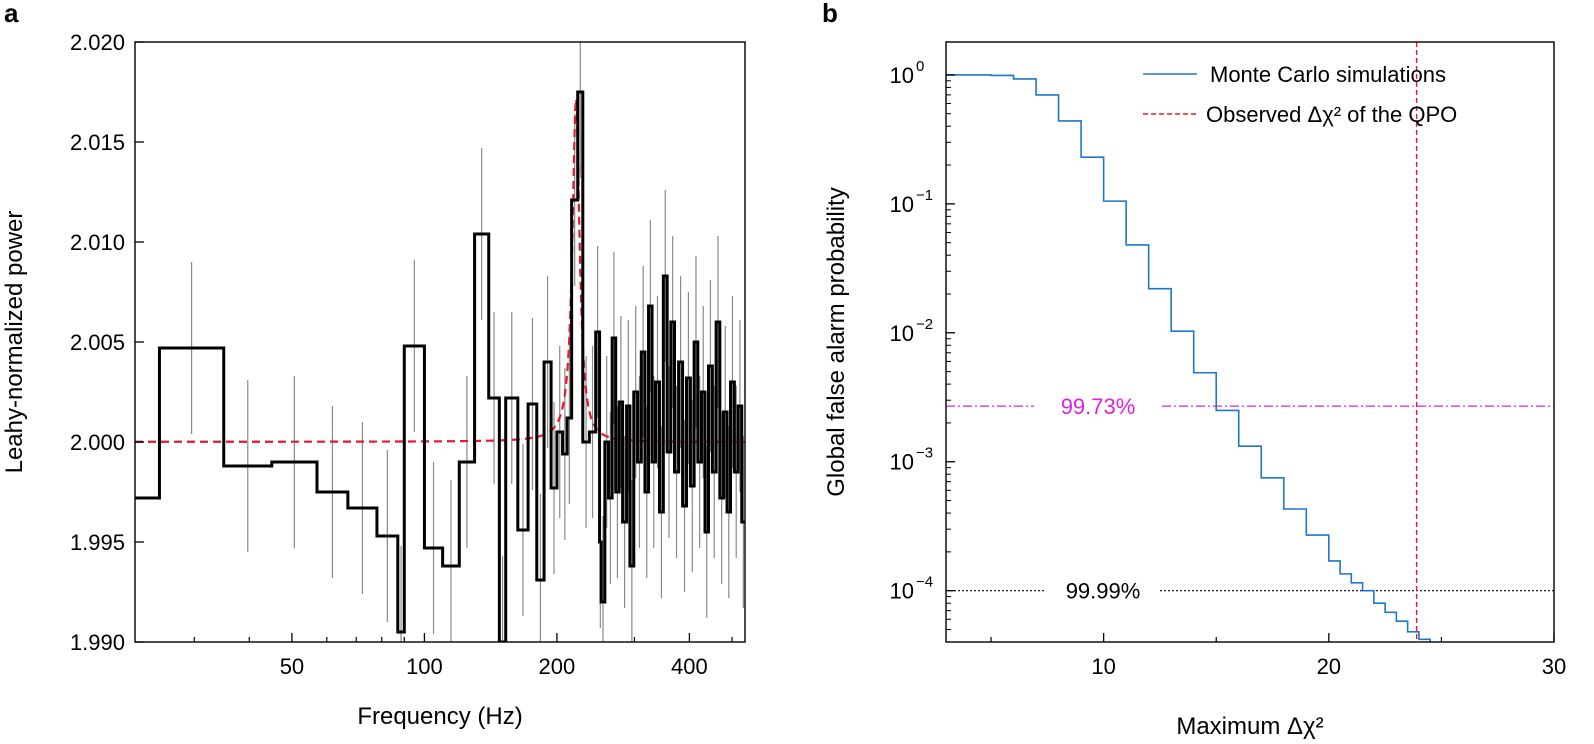 Image resolution: width=1594 pixels, height=744 pixels. Describe the element at coordinates (97, 642) in the screenshot. I see `y-tick-label: 1.990` at that location.